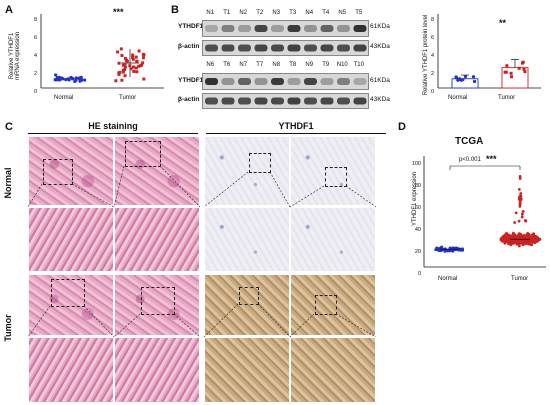 The width and height of the screenshot is (550, 405). I want to click on panel-label-b: B, so click(175, 10).